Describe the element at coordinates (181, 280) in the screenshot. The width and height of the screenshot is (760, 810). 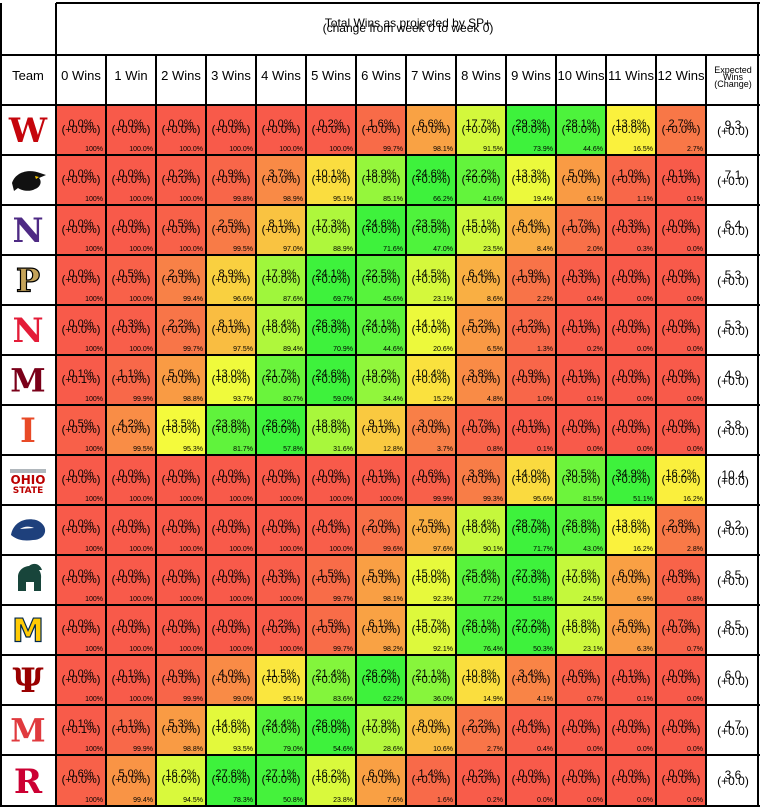
I see `probability-cell: 2.9% (+0.0%) 99.4%` at that location.